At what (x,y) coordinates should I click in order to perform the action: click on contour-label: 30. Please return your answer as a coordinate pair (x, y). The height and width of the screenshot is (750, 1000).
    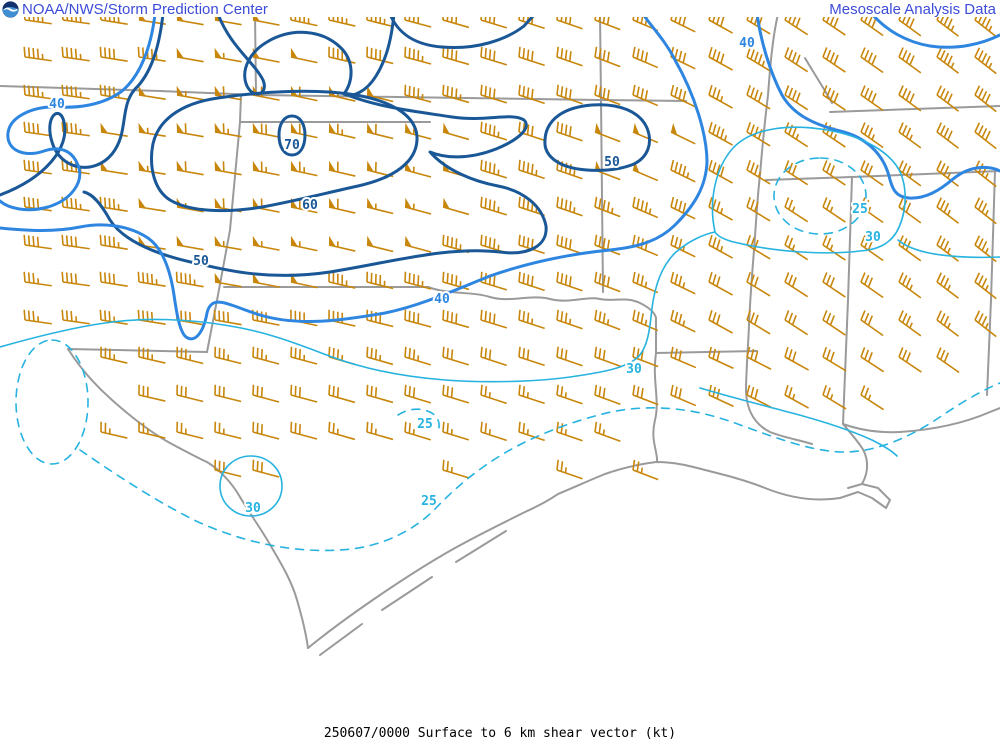
    Looking at the image, I should click on (873, 237).